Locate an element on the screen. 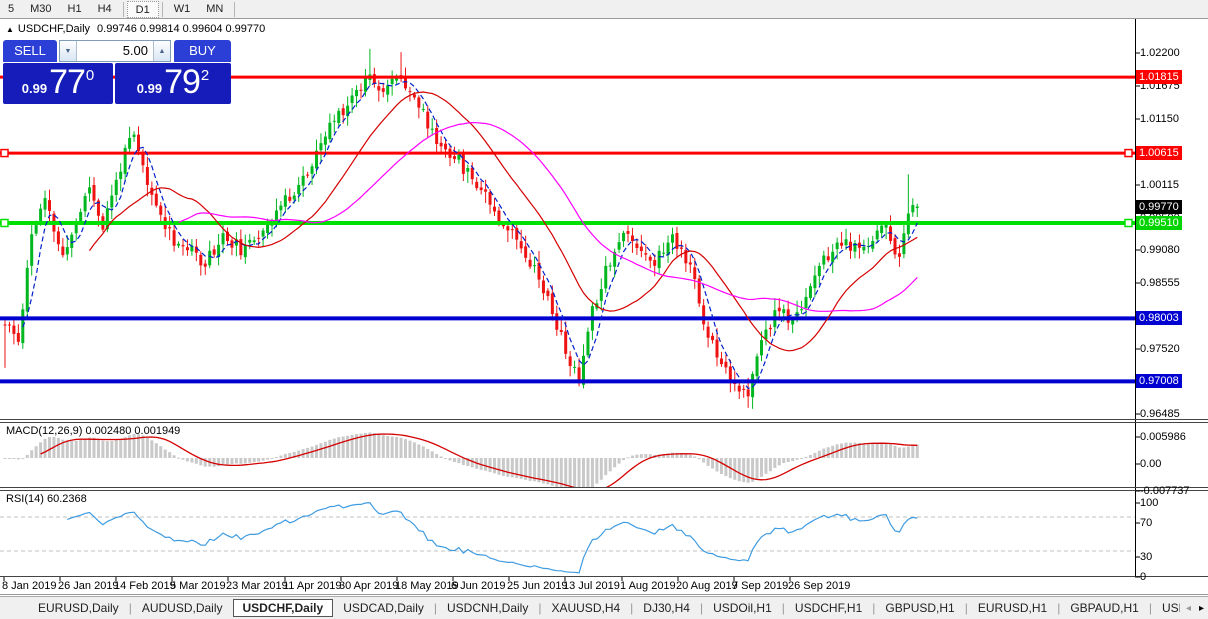 The height and width of the screenshot is (619, 1208). rsi-axis-tick: 70 is located at coordinates (1146, 523).